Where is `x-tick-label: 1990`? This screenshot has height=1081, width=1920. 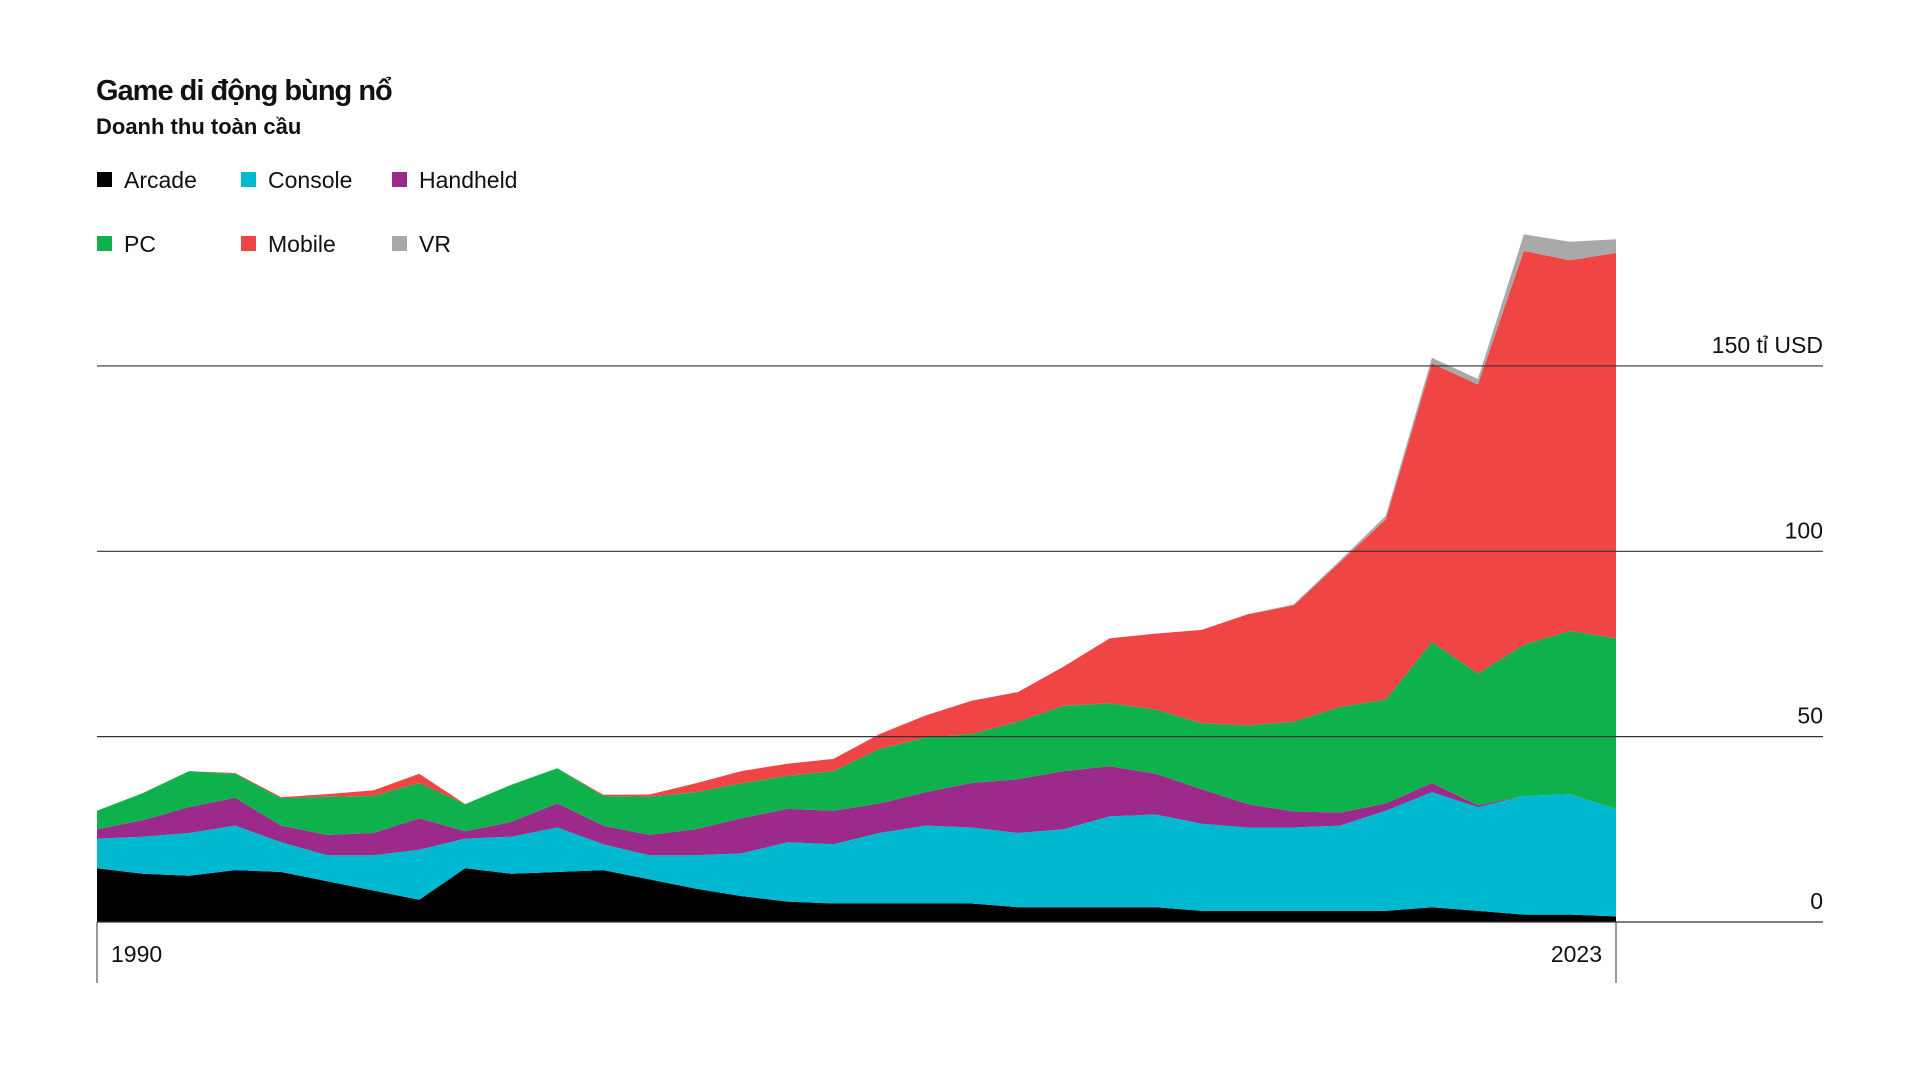 x-tick-label: 1990 is located at coordinates (136, 954).